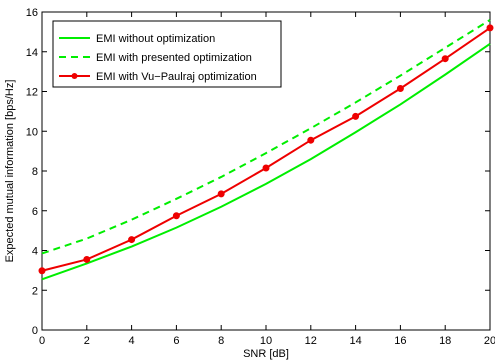 This screenshot has height=360, width=495. Describe the element at coordinates (35, 212) in the screenshot. I see `y-tick-label: 6` at that location.